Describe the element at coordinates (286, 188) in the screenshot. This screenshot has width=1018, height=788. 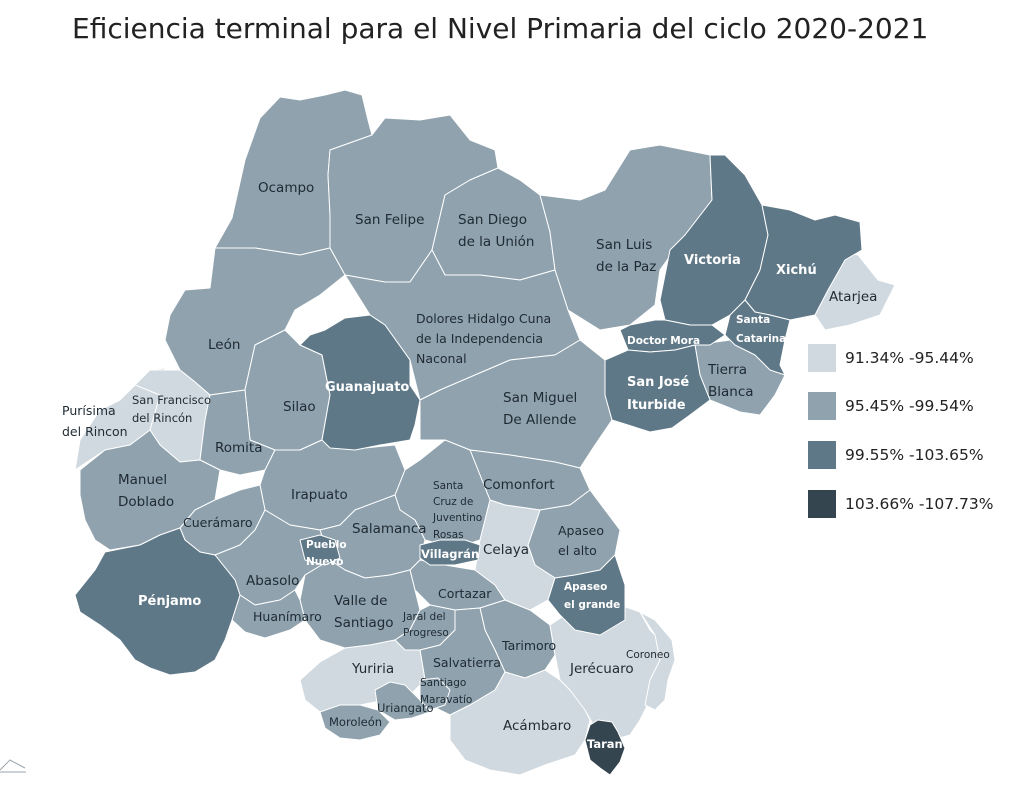
I see `label-ocampo: Ocampo` at that location.